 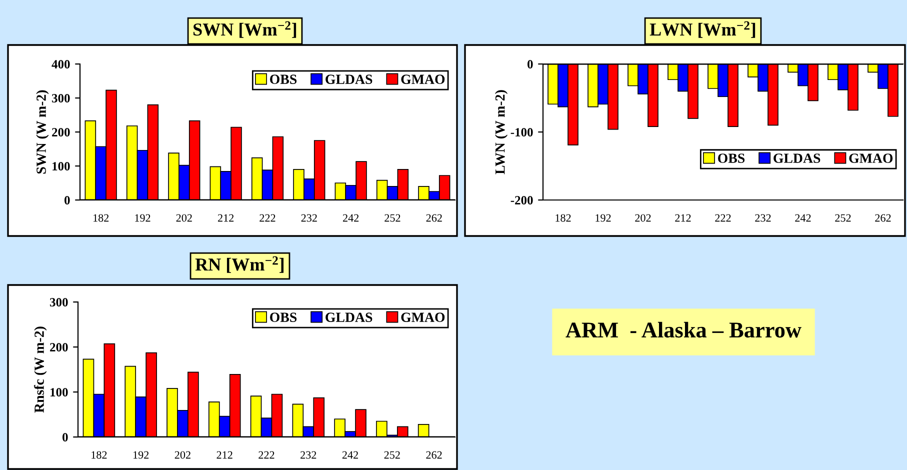 I want to click on y-tick-label: -200, so click(x=521, y=200).